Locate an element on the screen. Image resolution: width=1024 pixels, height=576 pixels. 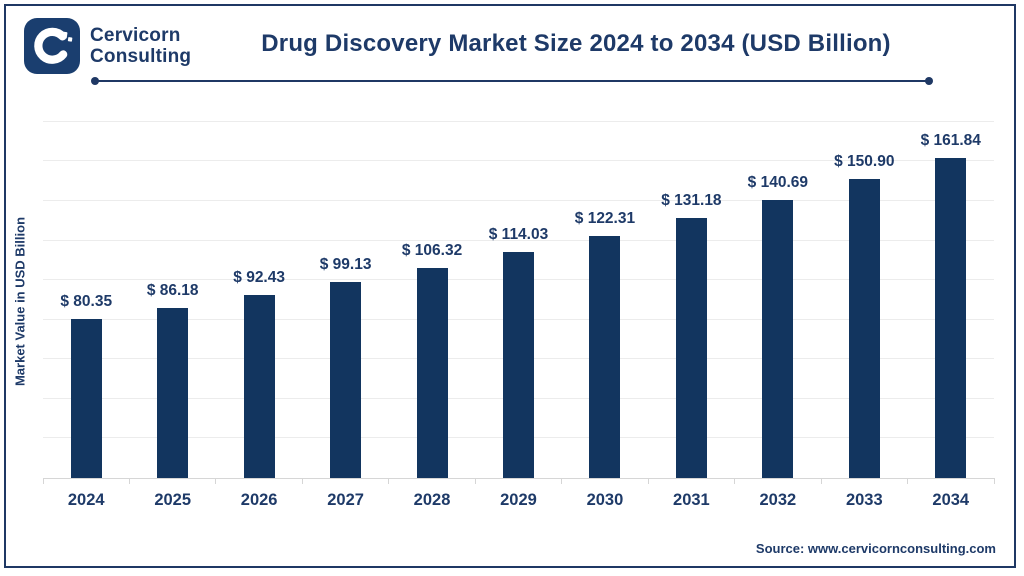
logo-name-line2: Consulting is located at coordinates (141, 56).